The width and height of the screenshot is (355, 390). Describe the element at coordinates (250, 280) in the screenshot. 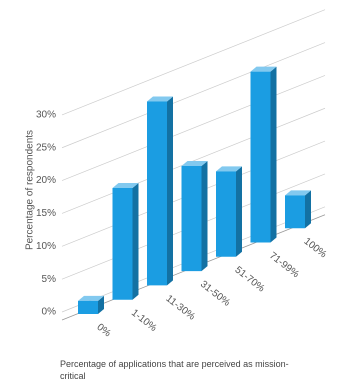

I see `x-tick-label: 51-70%` at that location.